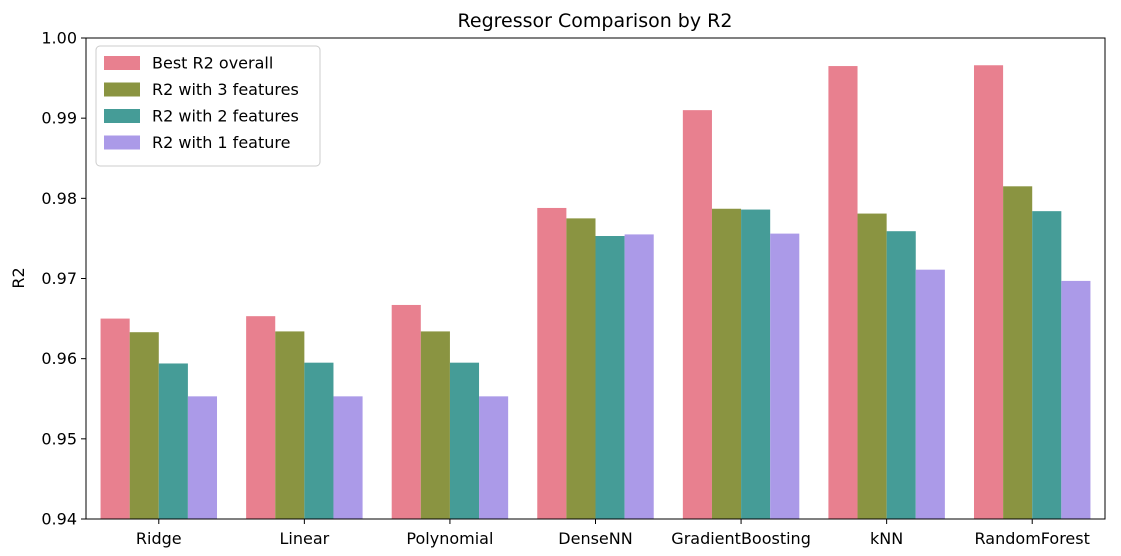 This screenshot has height=556, width=1121. What do you see at coordinates (59, 118) in the screenshot?
I see `y-tick-label: 0.99` at bounding box center [59, 118].